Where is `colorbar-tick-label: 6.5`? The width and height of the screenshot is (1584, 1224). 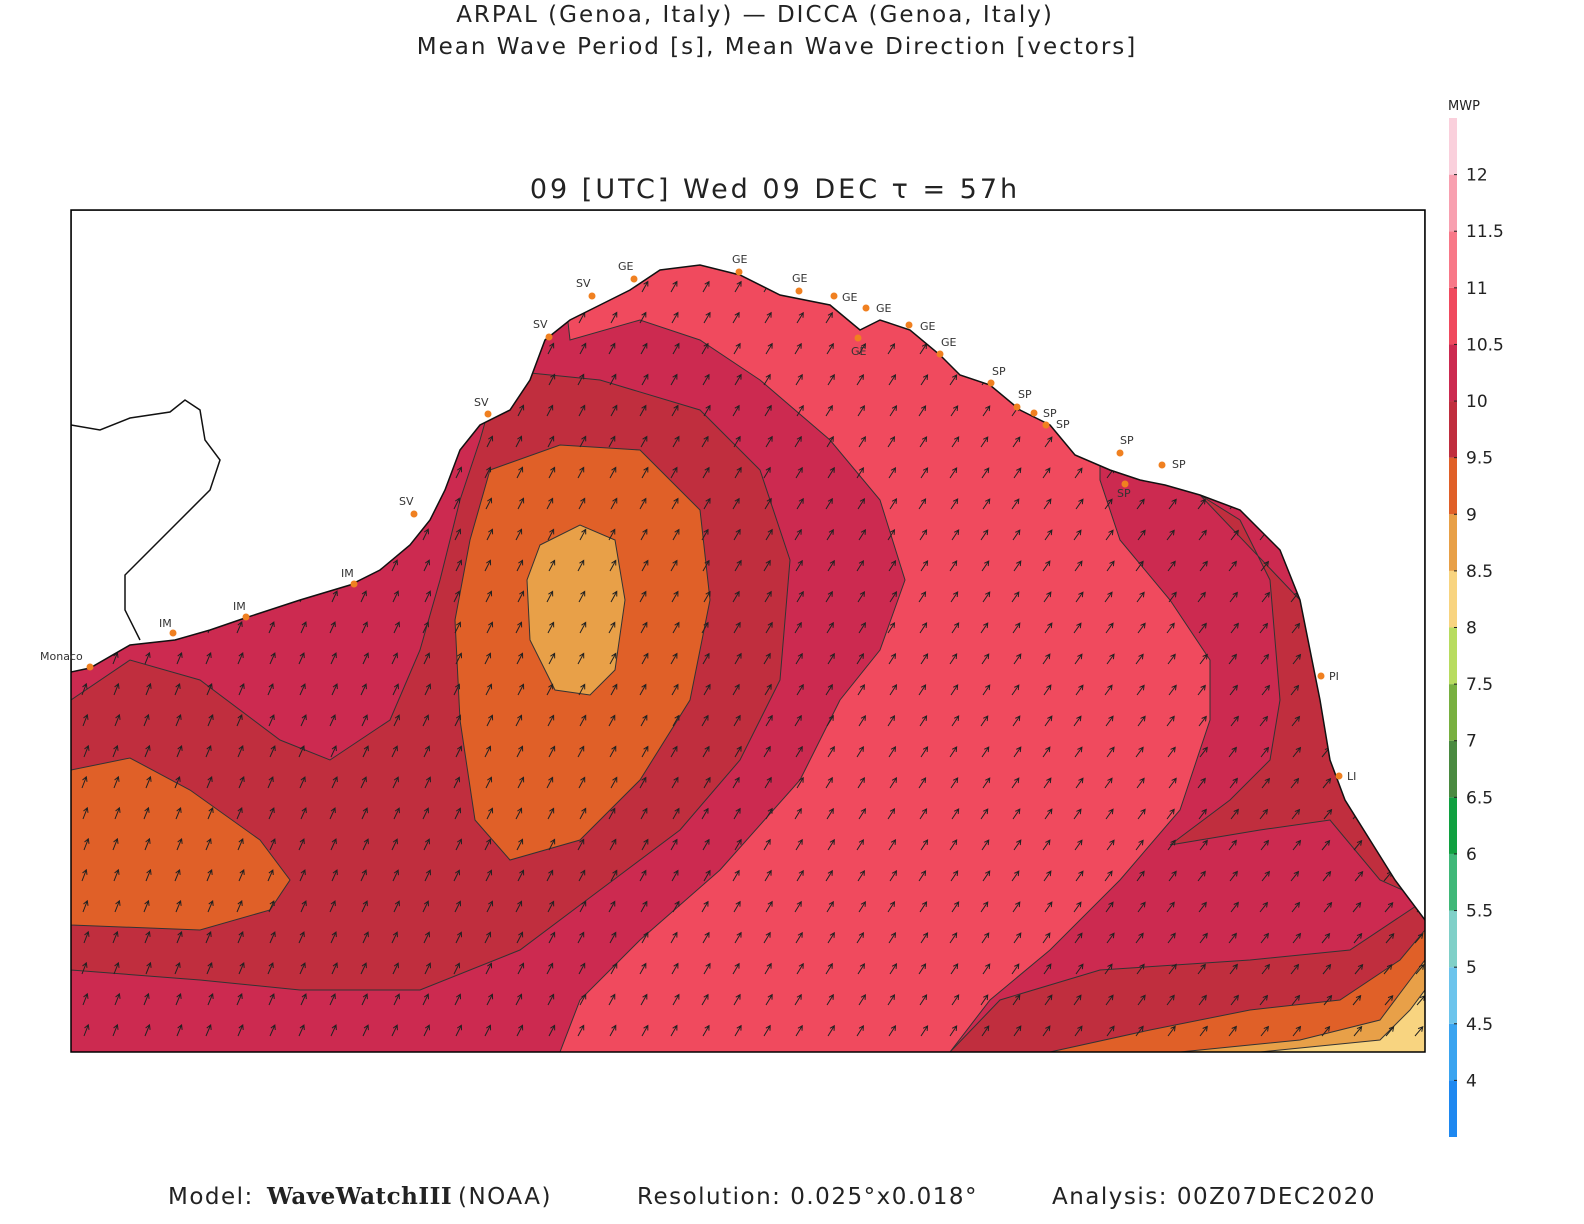 colorbar-tick-label: 6.5 is located at coordinates (1479, 798).